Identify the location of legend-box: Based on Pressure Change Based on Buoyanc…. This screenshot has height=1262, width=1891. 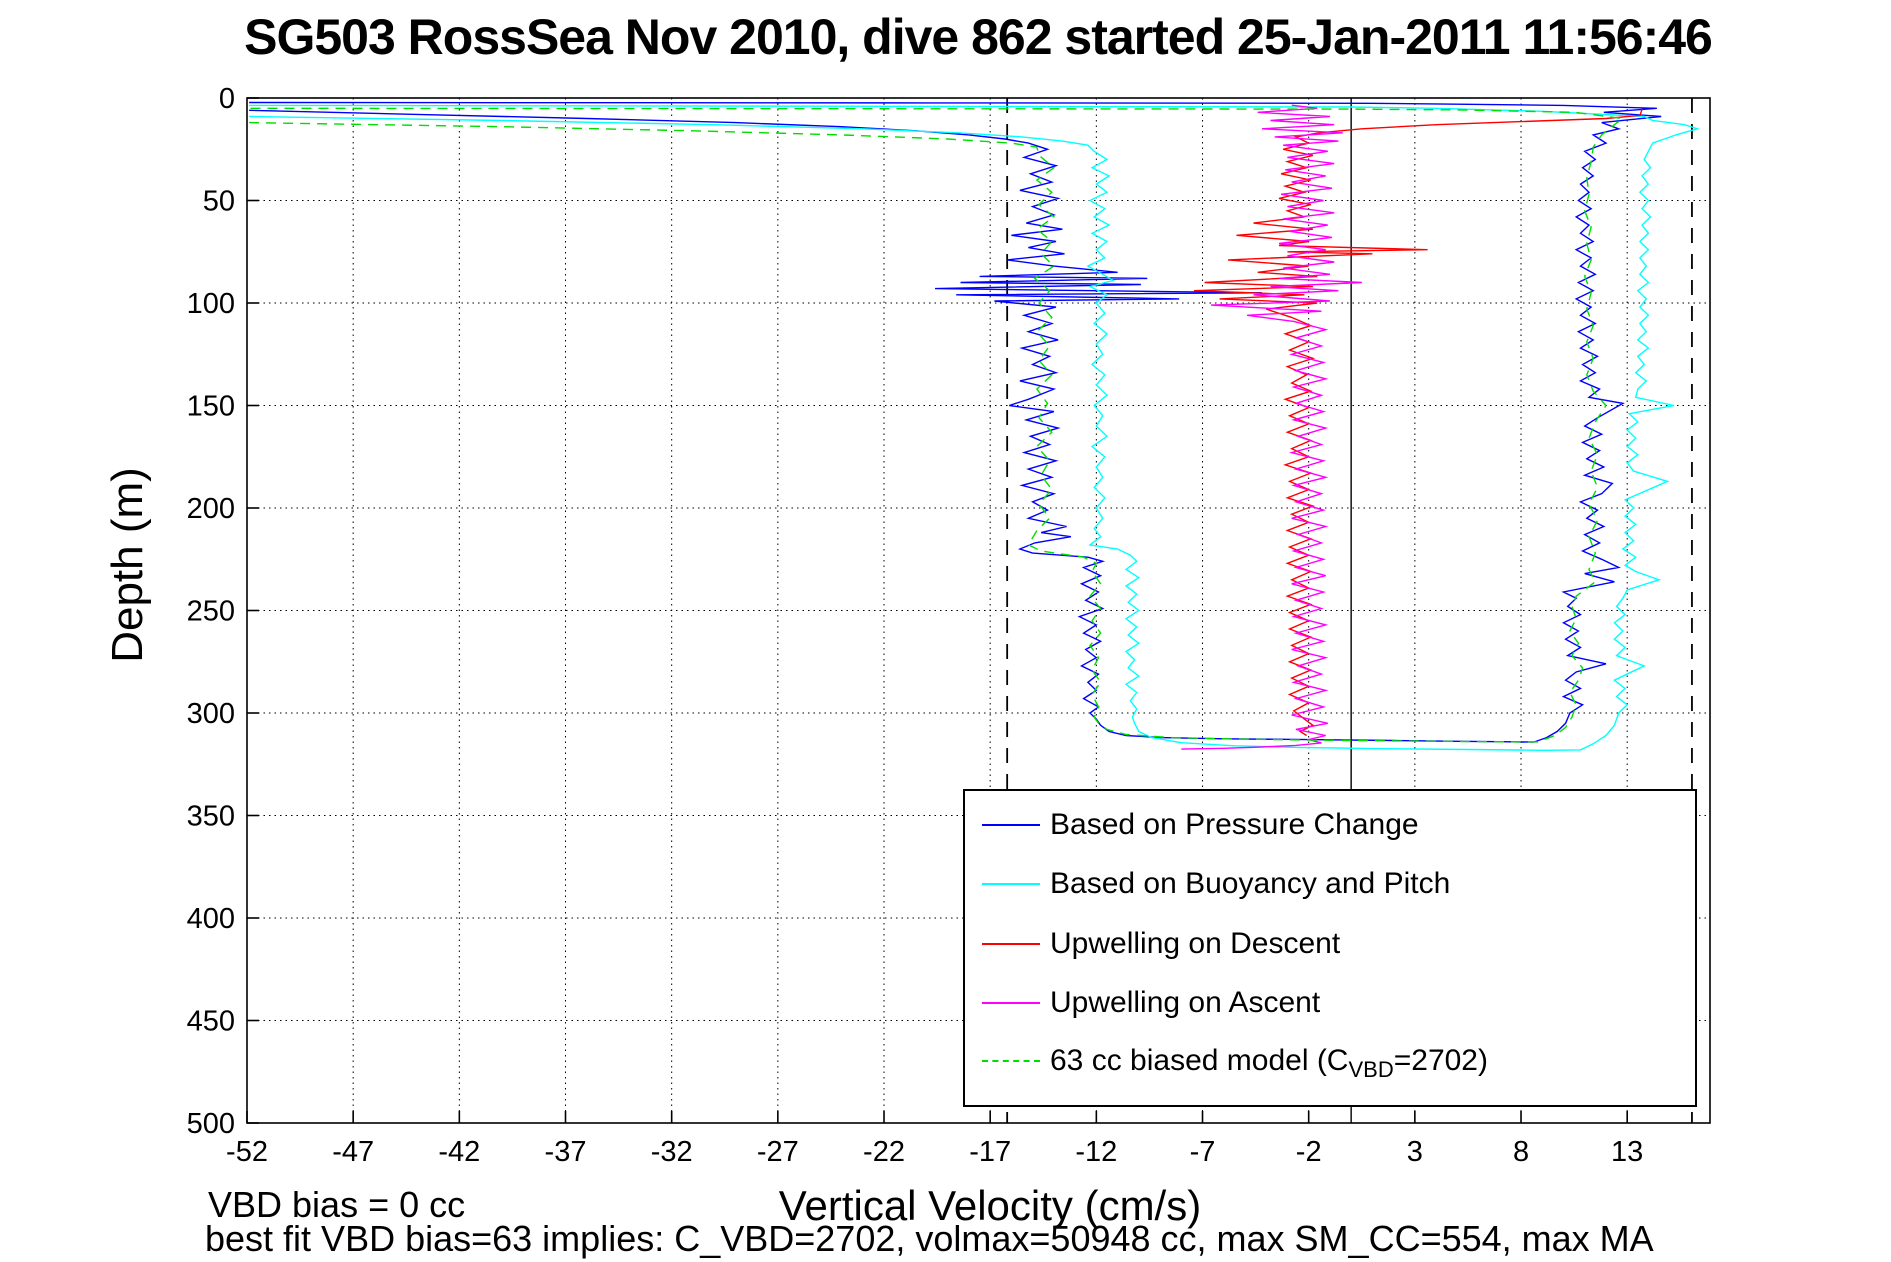
(1330, 948).